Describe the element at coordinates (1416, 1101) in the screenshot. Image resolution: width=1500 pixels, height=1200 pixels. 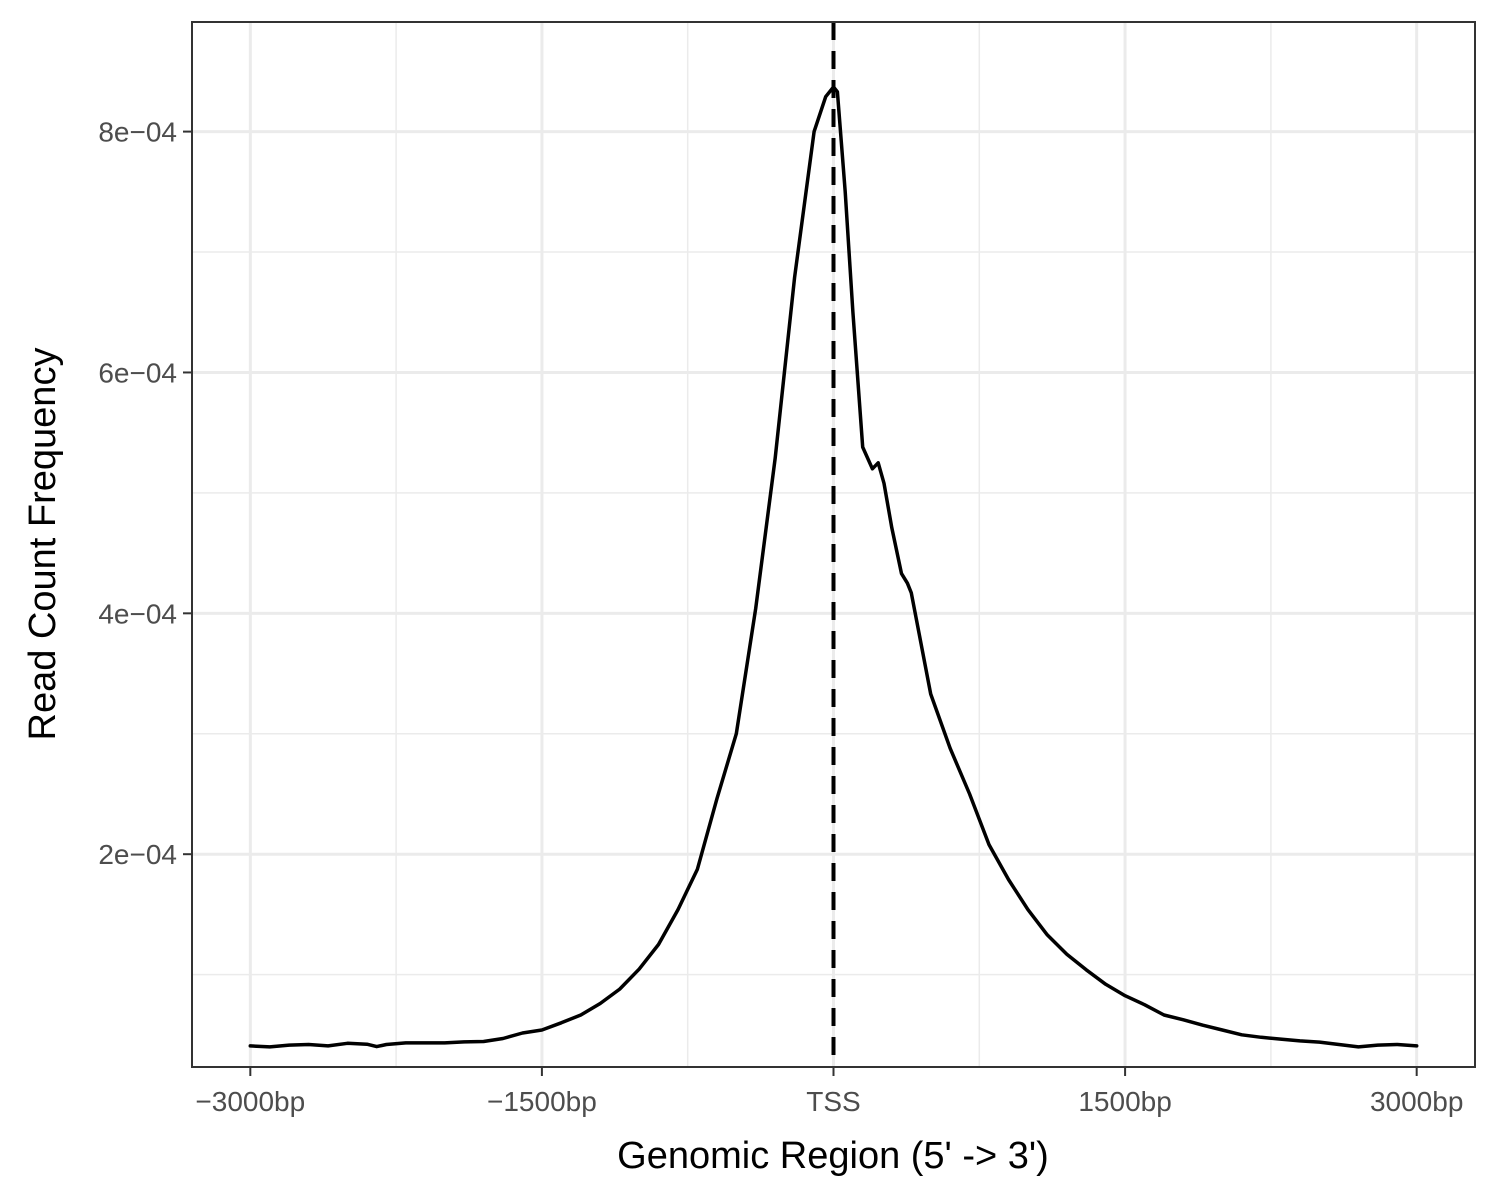
I see `x-tick-label: 3000bp` at that location.